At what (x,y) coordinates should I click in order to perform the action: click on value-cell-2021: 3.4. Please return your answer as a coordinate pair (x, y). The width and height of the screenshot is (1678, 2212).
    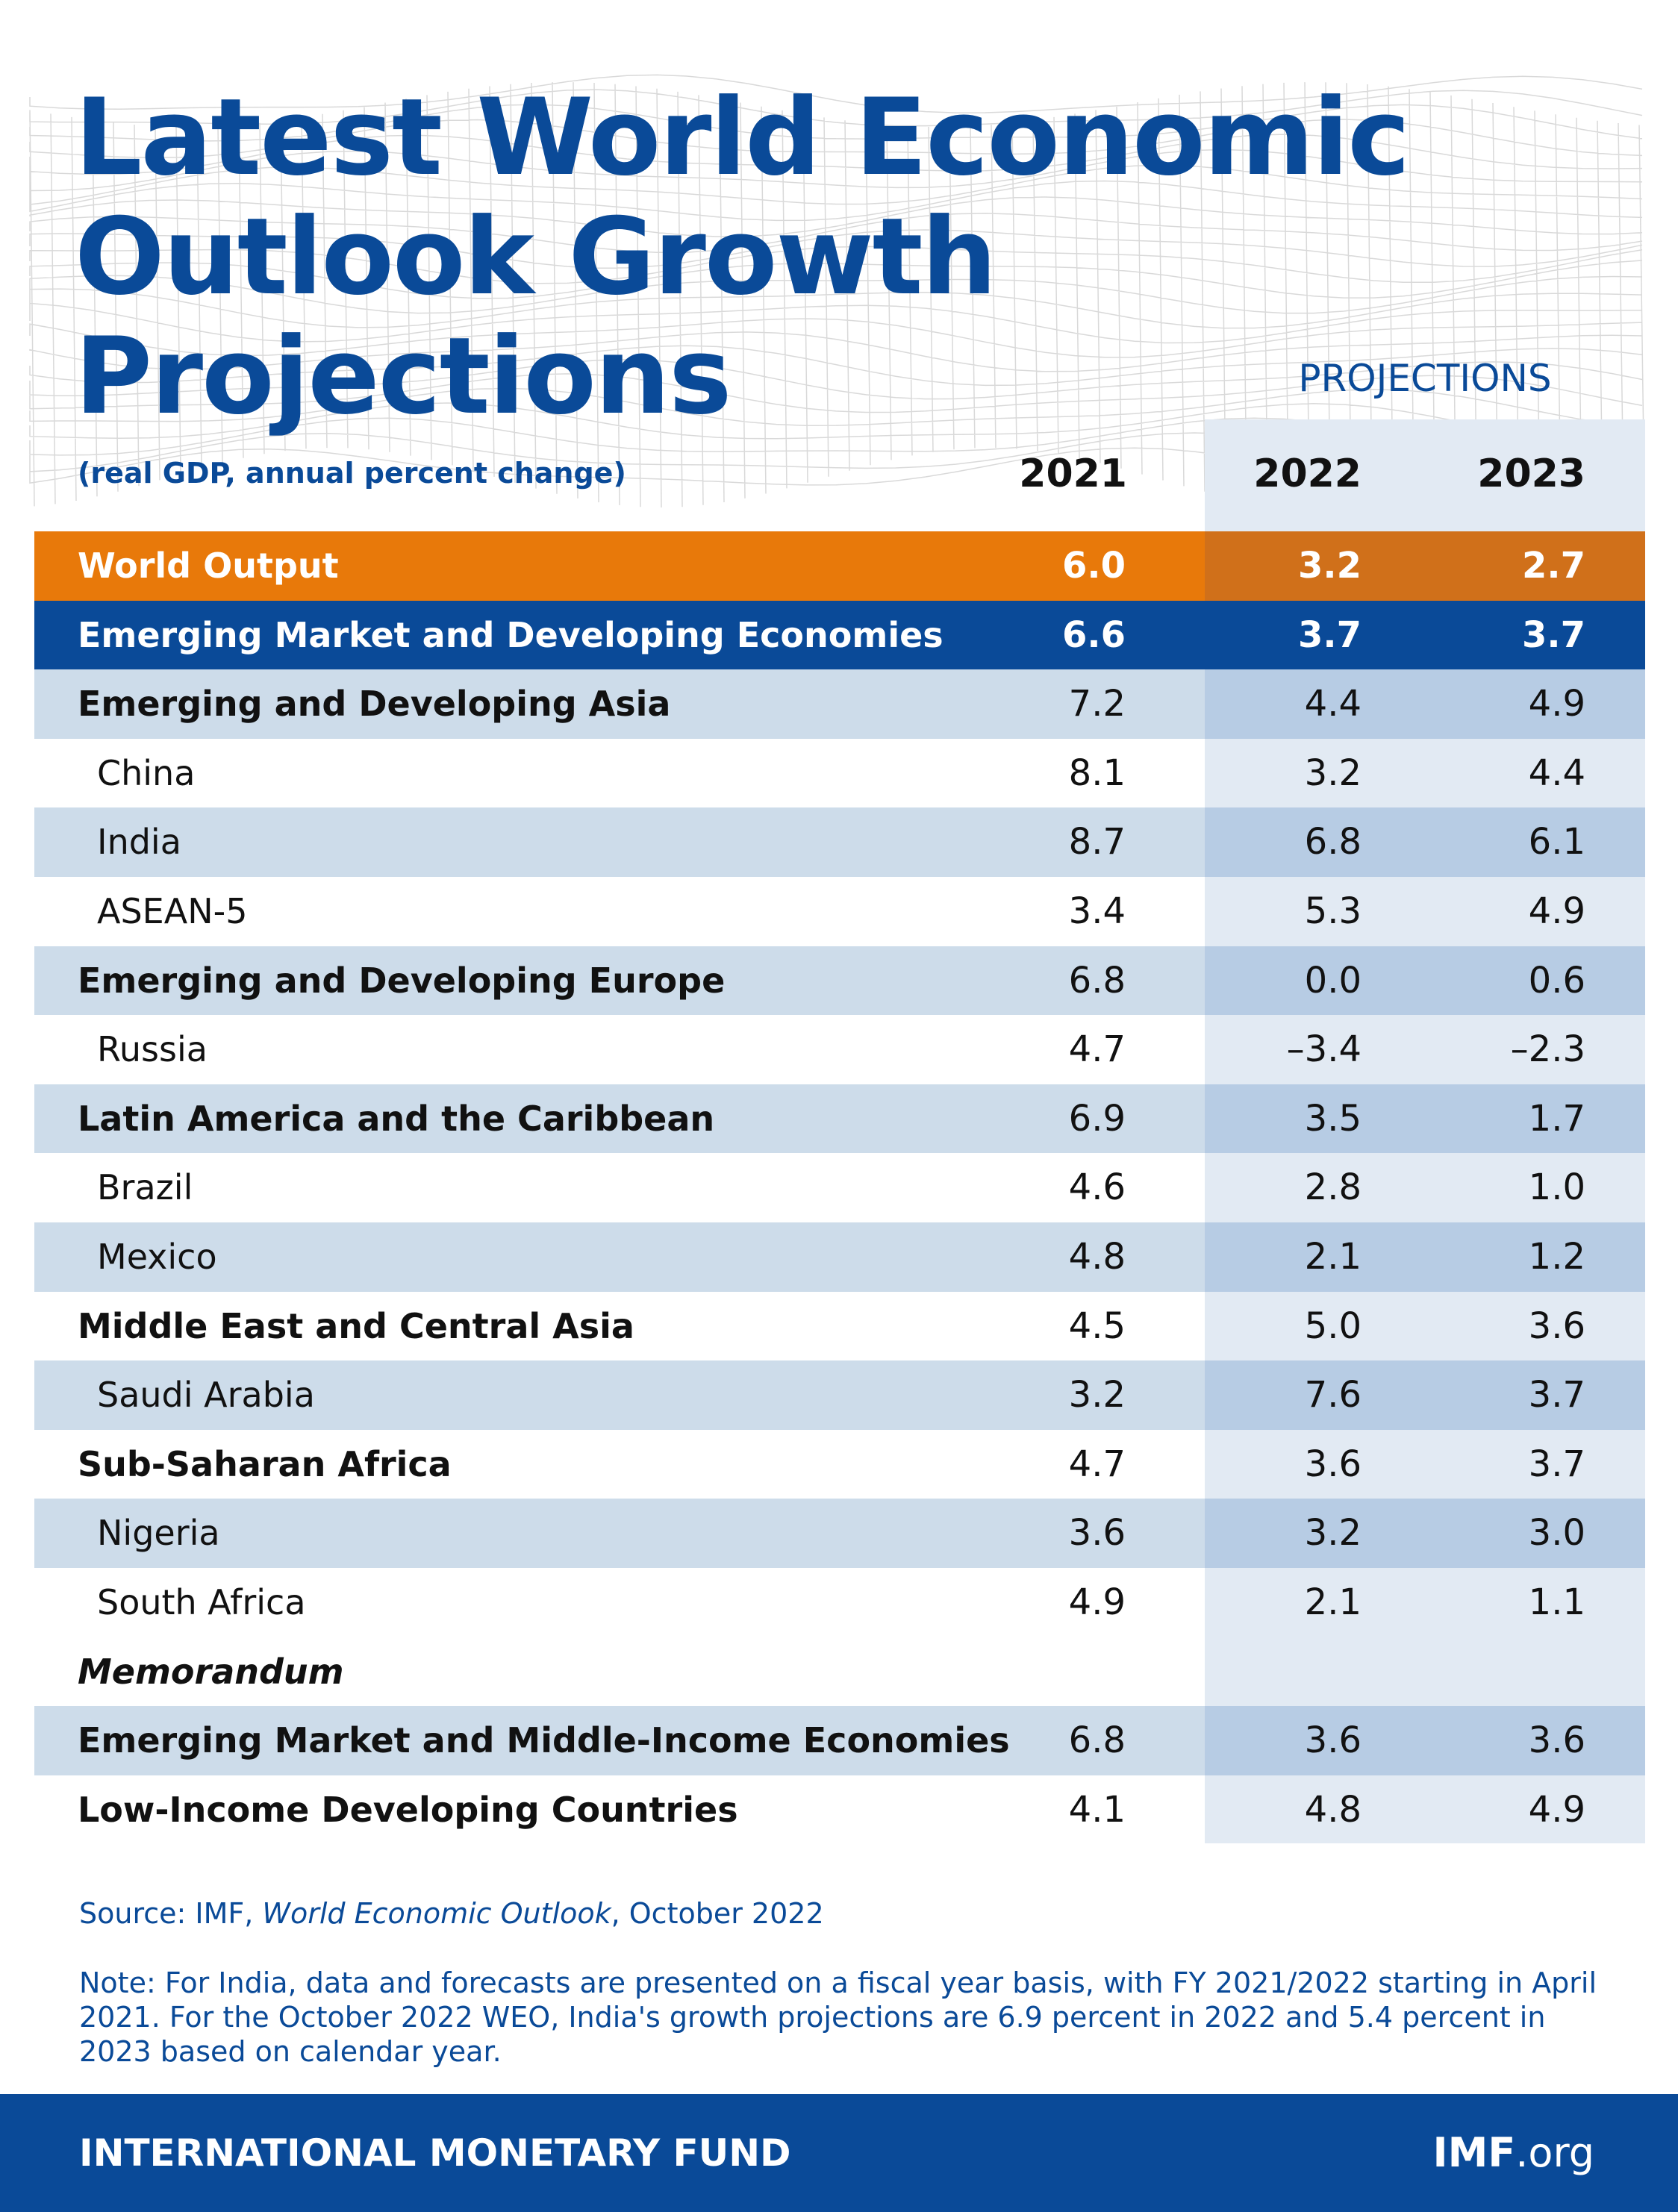
    Looking at the image, I should click on (1097, 911).